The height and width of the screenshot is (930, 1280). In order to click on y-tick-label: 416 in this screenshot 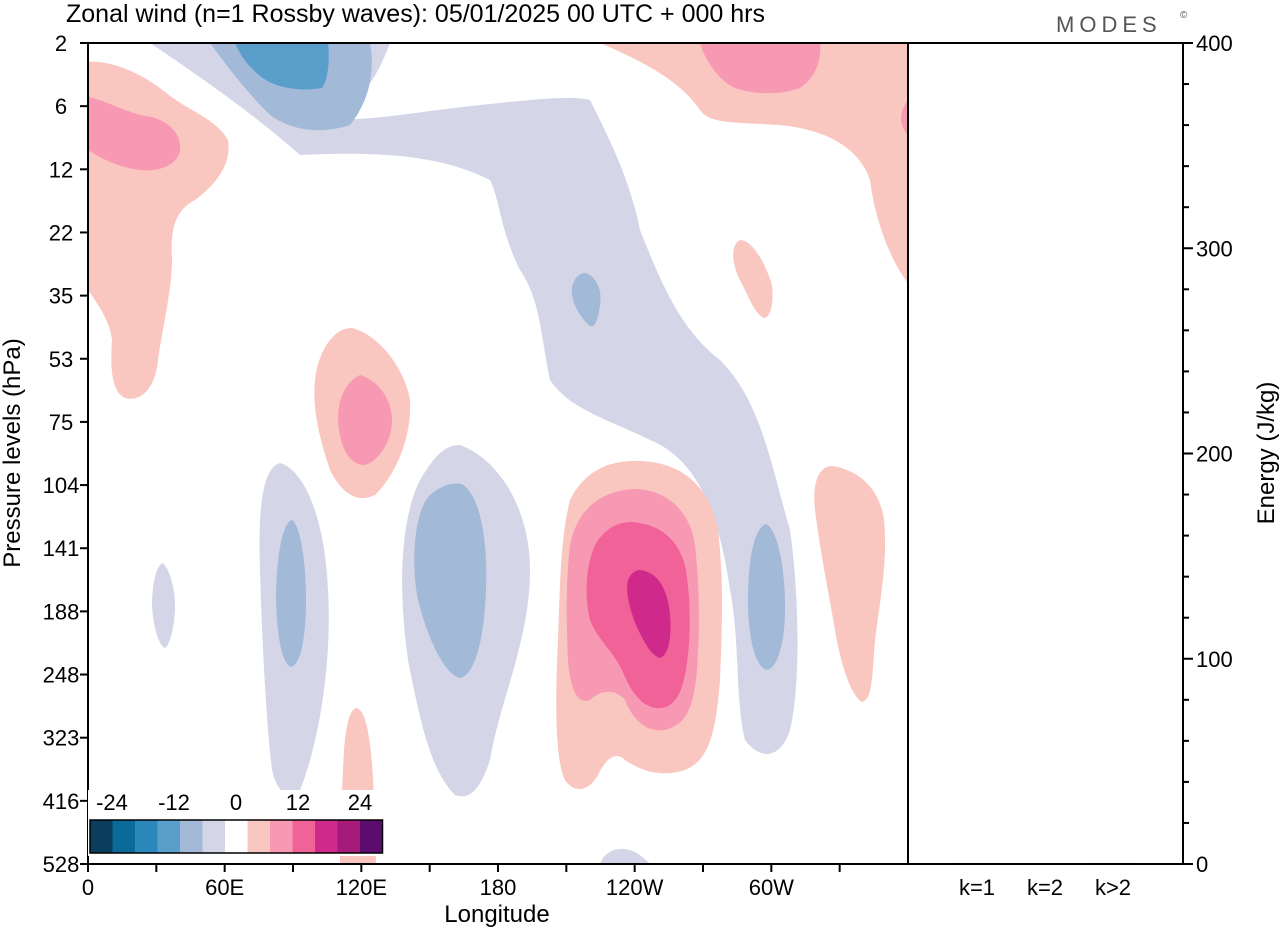, I will do `click(61, 801)`.